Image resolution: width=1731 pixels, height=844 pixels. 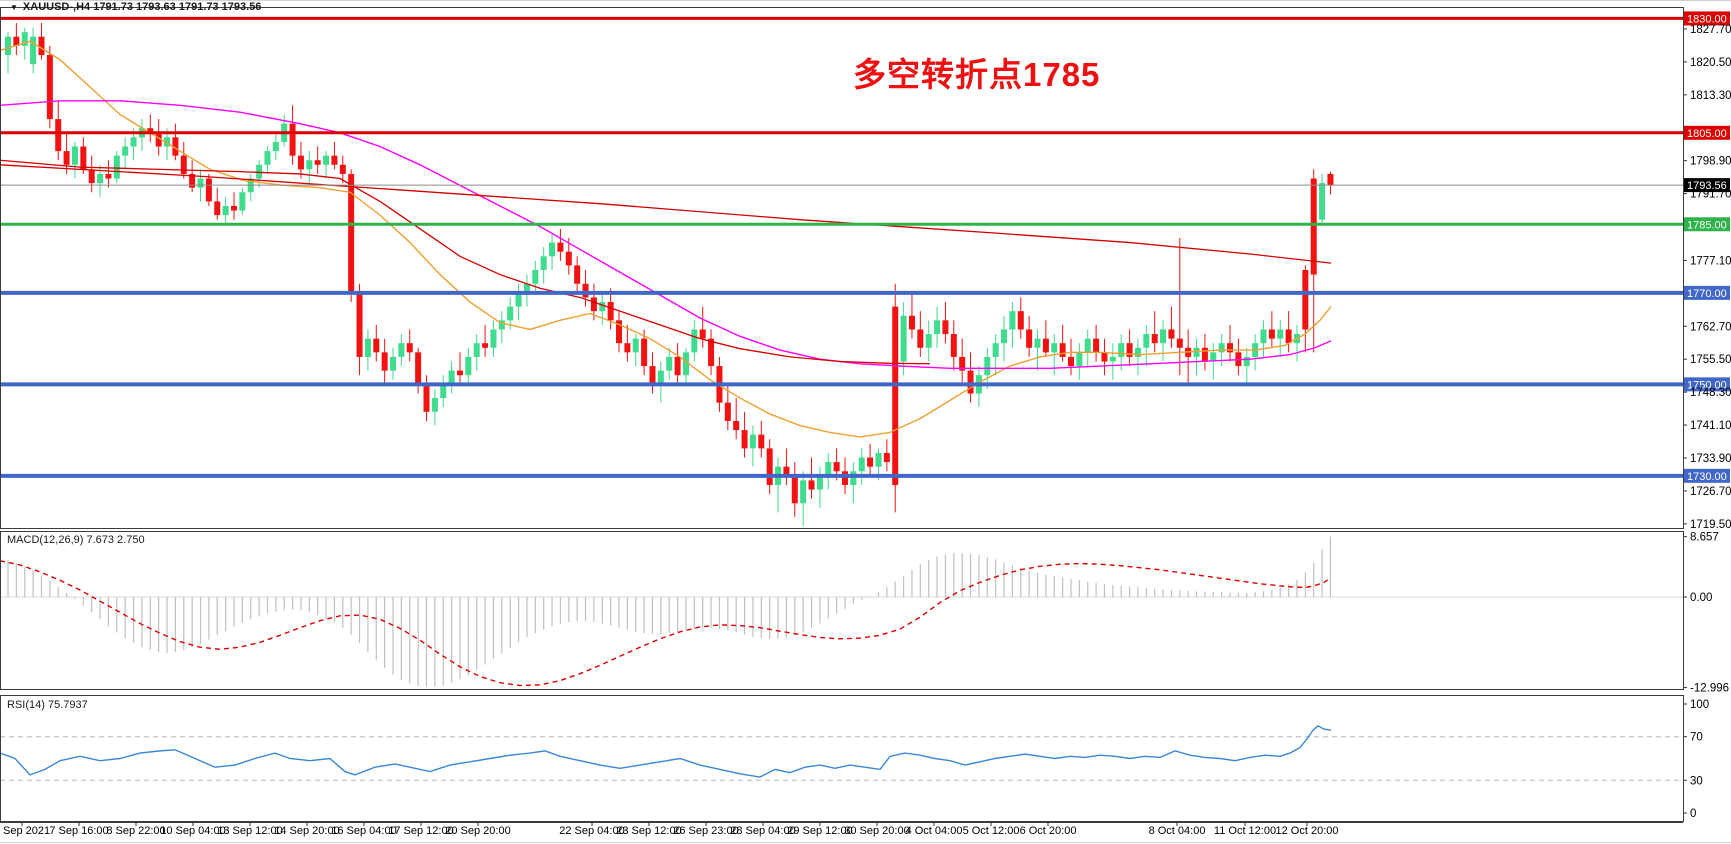 What do you see at coordinates (1699, 705) in the screenshot?
I see `rsi-axis-label: 100` at bounding box center [1699, 705].